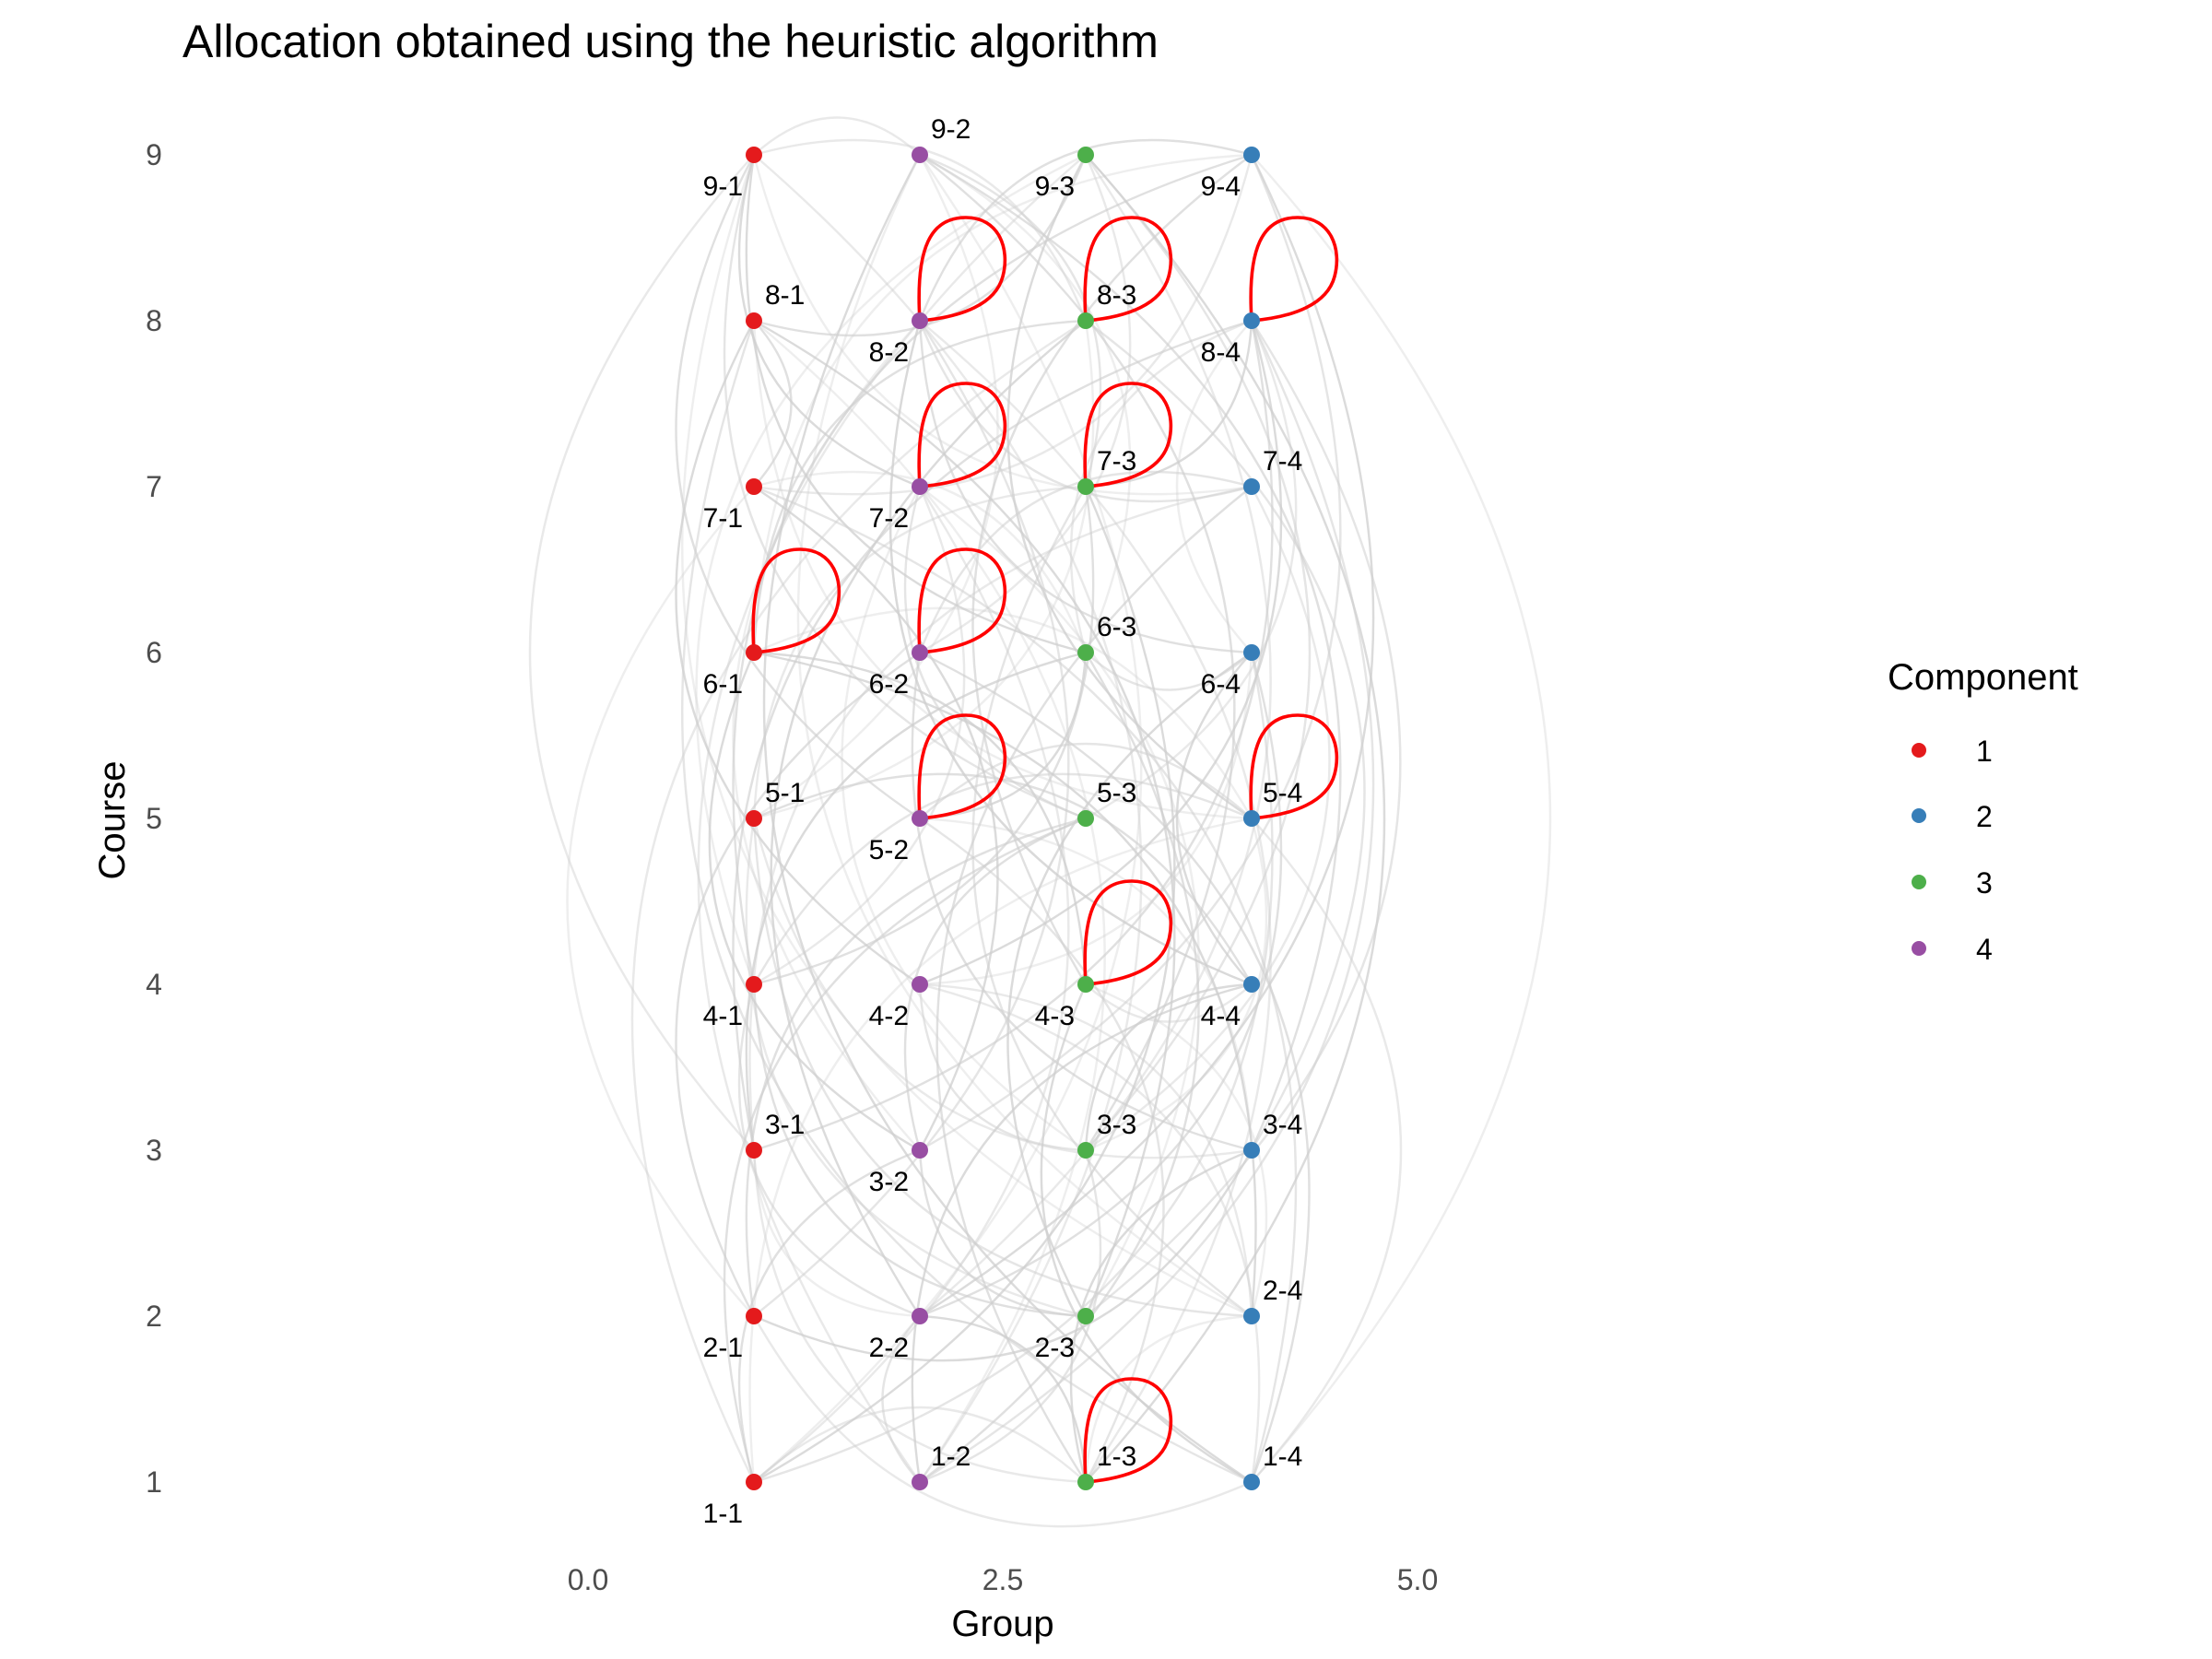 The height and width of the screenshot is (1659, 2212). I want to click on point-label: 6-3, so click(1116, 627).